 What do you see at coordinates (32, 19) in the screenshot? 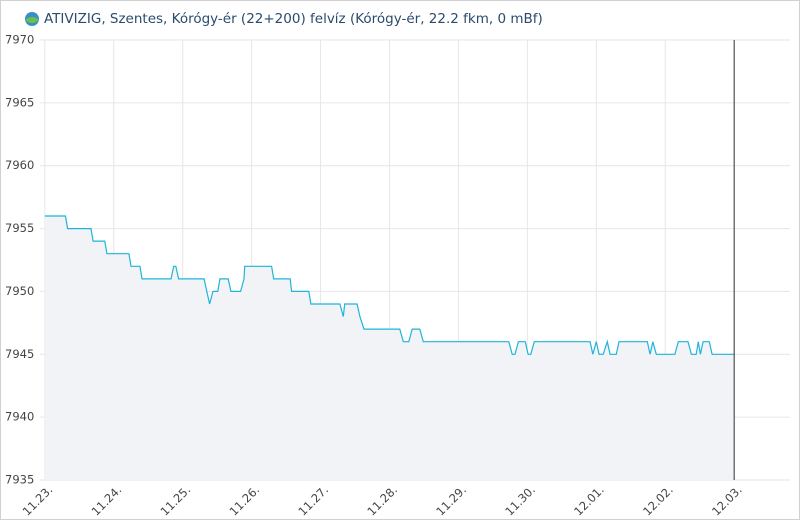
I see `logo` at bounding box center [32, 19].